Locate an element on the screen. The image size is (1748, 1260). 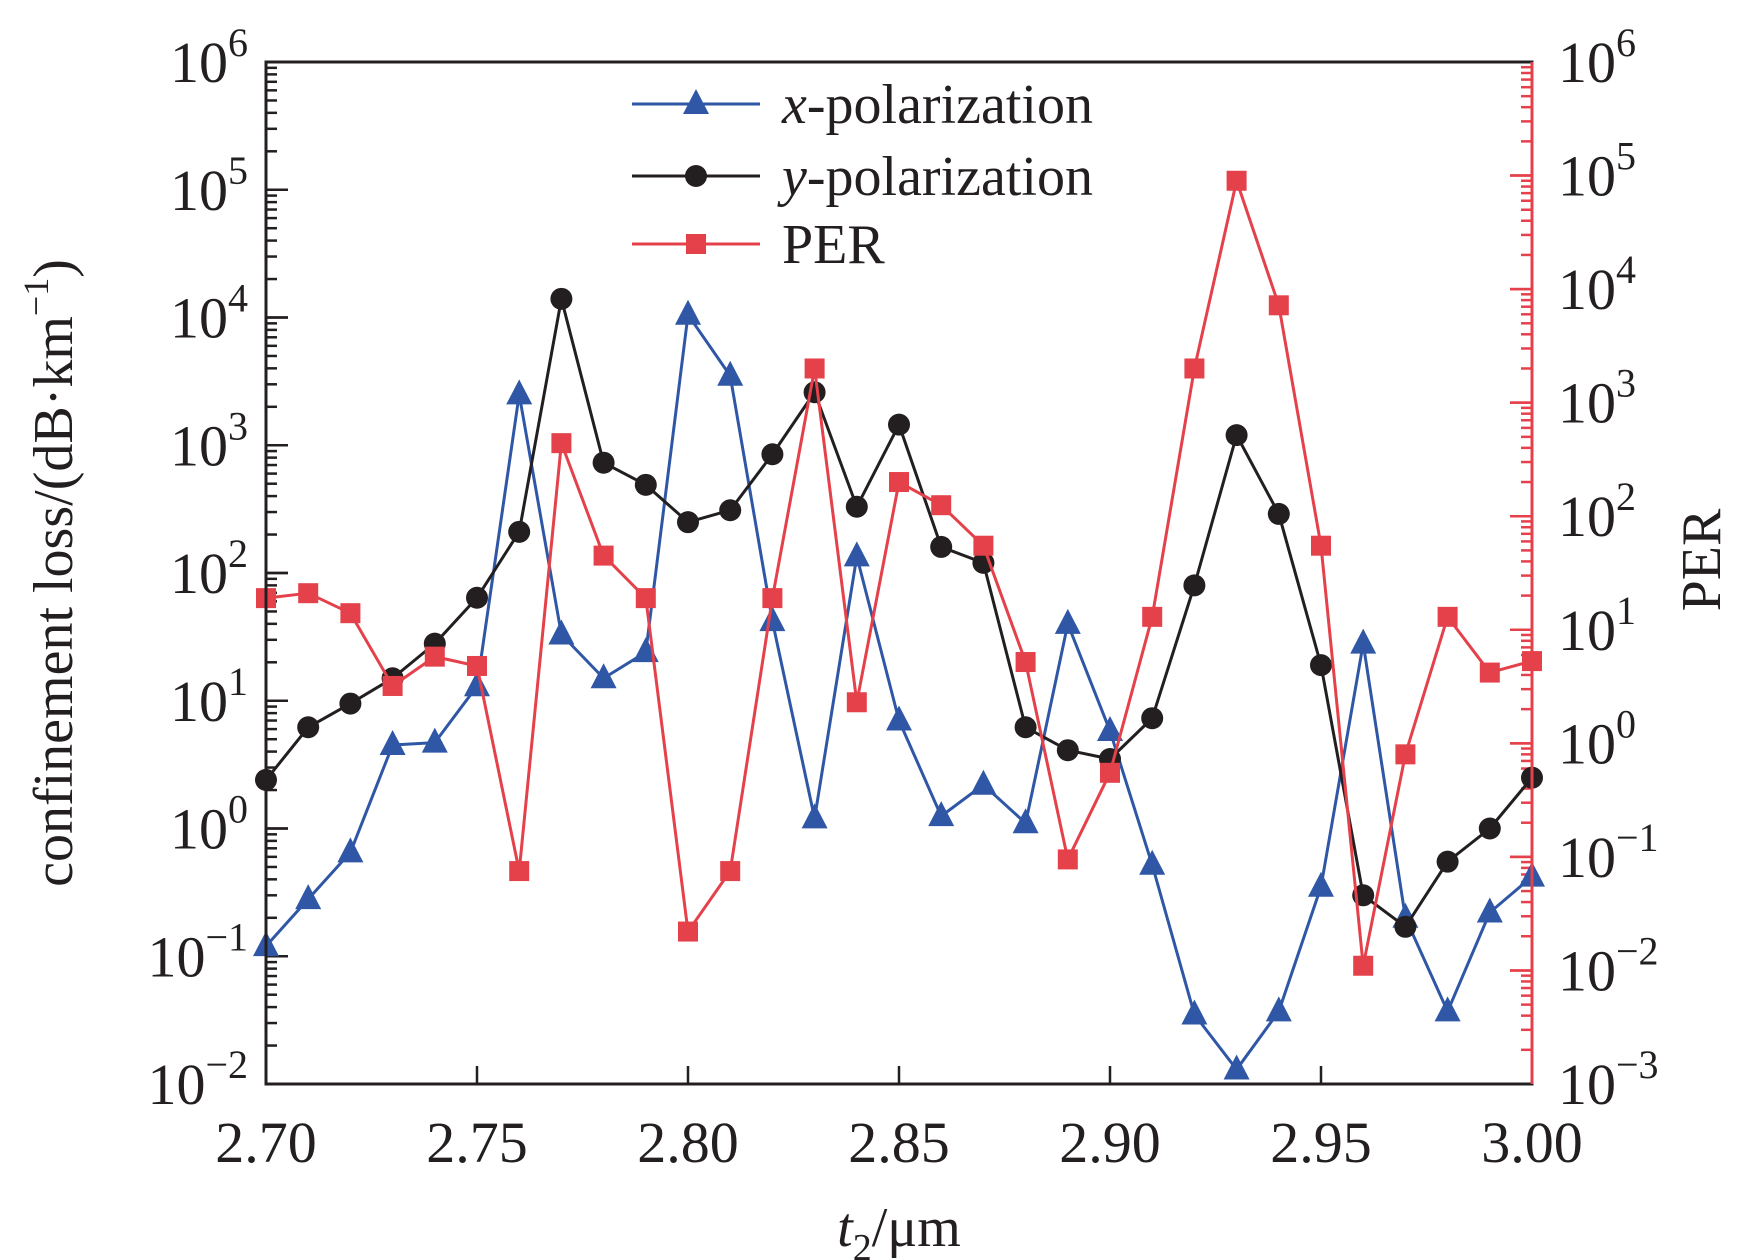
x-tick-label: 2.85 is located at coordinates (899, 1142).